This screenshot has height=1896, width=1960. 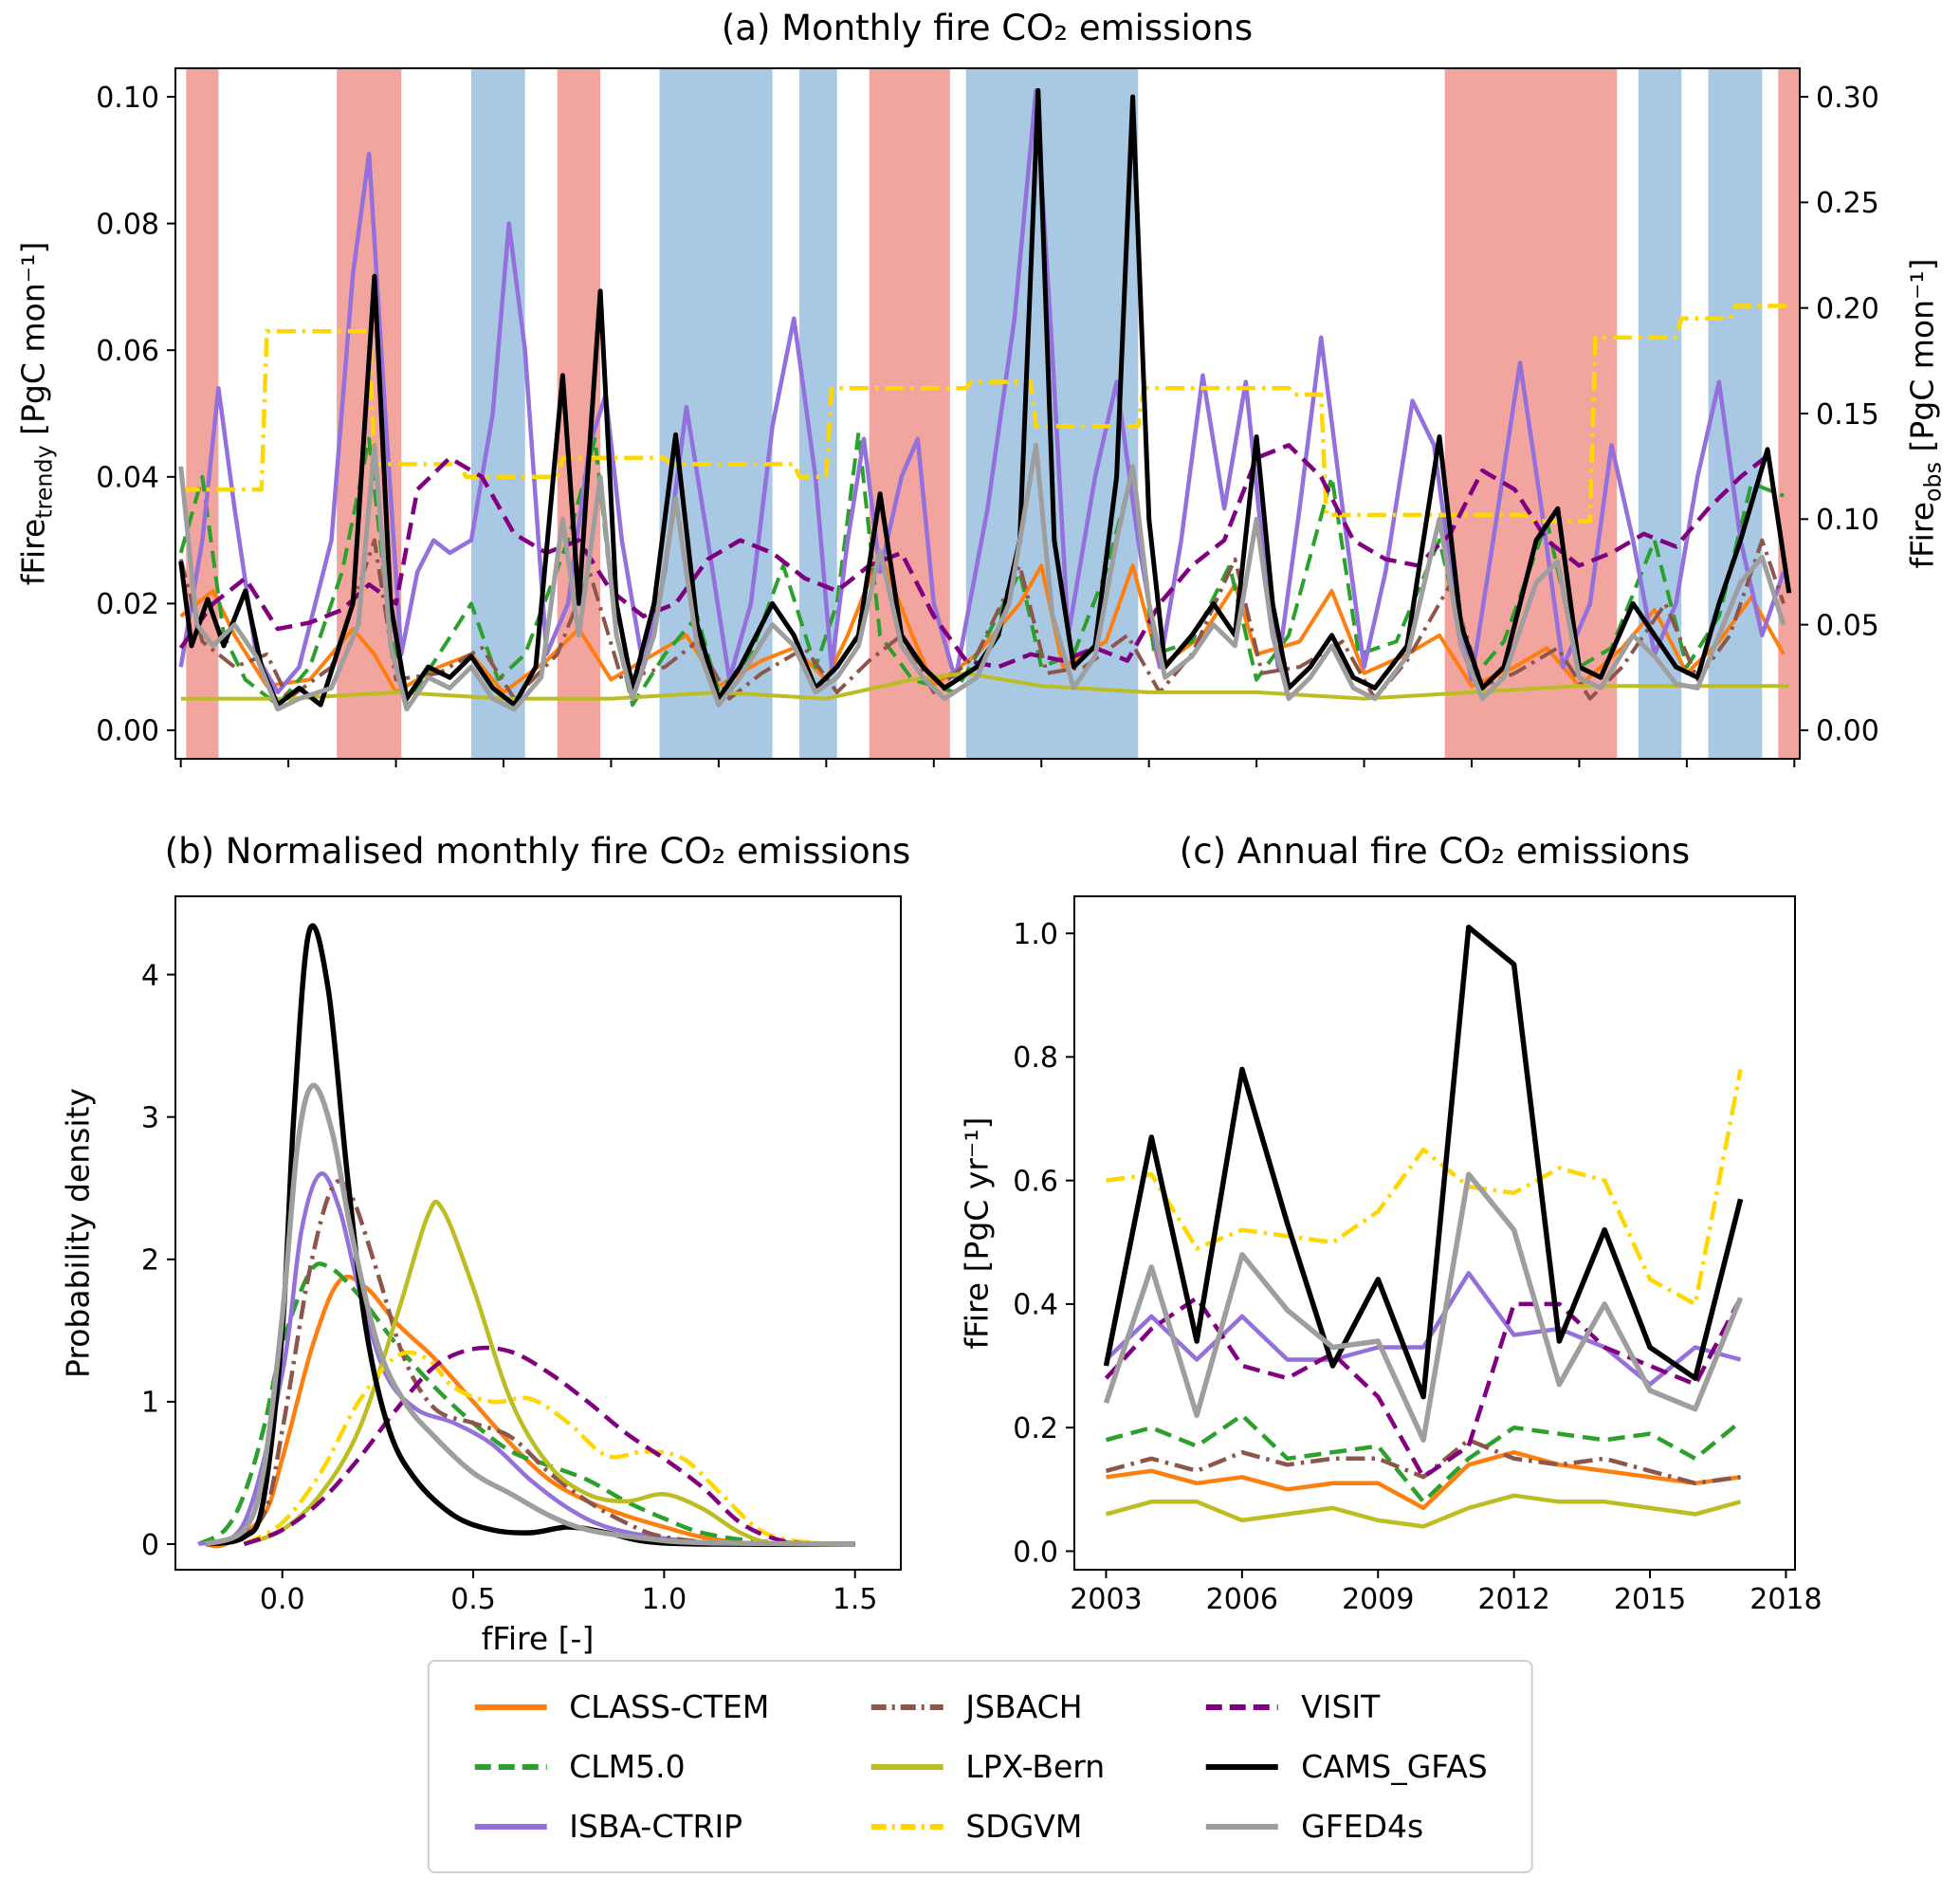 What do you see at coordinates (1922, 360) in the screenshot?
I see `ylabel-right-post: [PgC mon⁻¹]` at bounding box center [1922, 360].